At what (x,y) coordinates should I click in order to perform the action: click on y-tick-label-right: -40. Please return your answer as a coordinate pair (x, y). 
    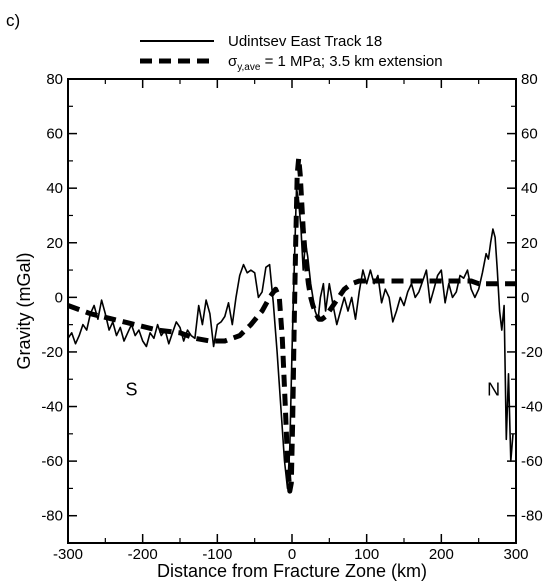
    Looking at the image, I should click on (532, 407).